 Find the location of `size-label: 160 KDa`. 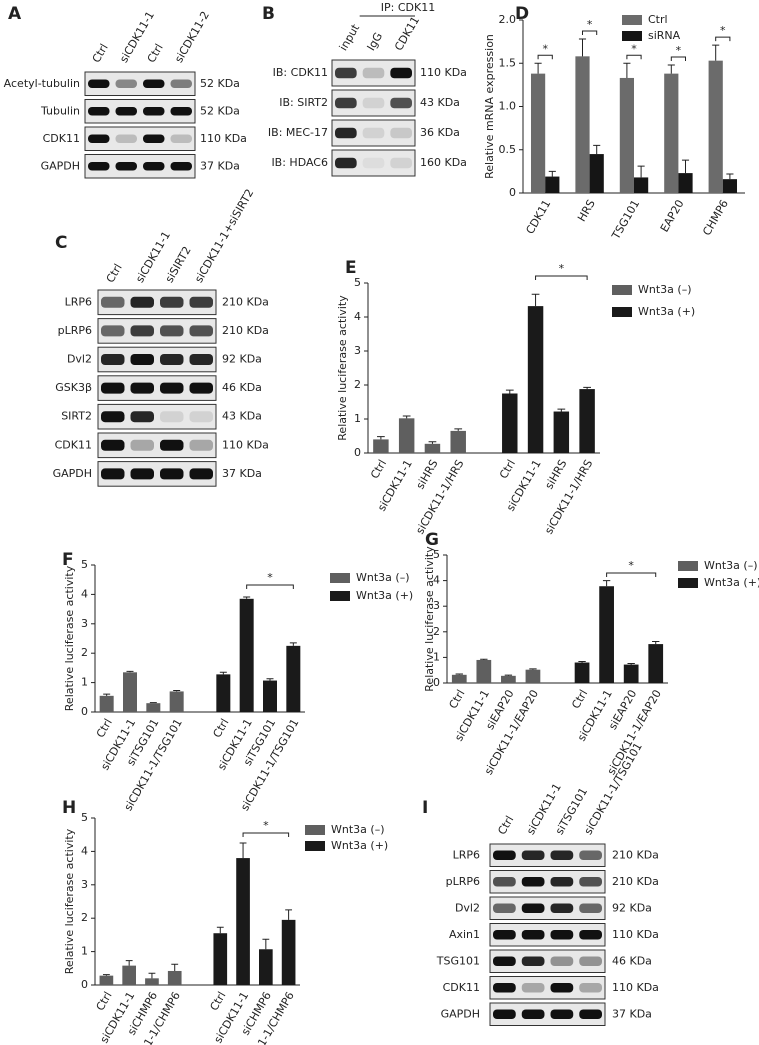

size-label: 160 KDa is located at coordinates (443, 162).